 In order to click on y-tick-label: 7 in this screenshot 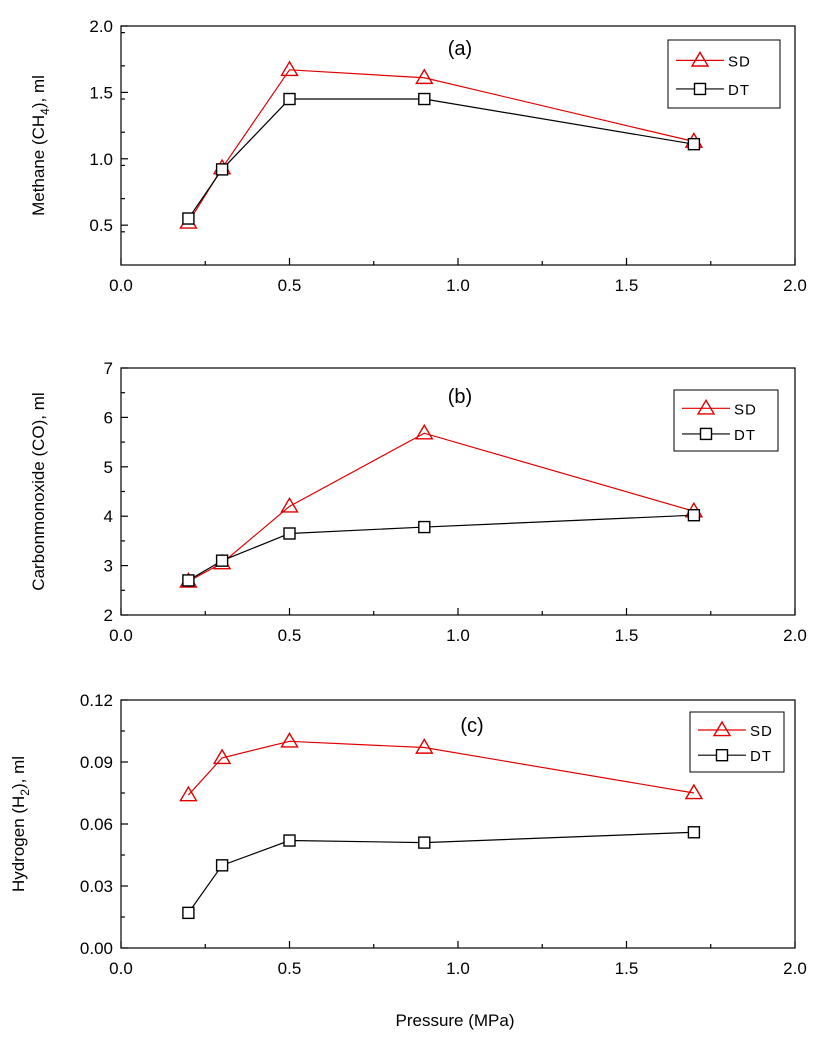, I will do `click(108, 368)`.